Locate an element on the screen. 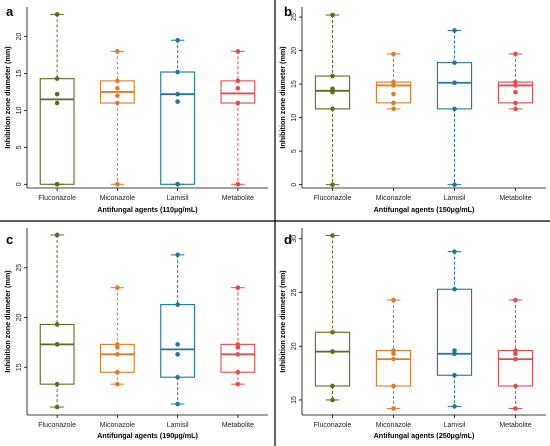 This screenshot has width=550, height=446. panel-letter: b is located at coordinates (288, 11).